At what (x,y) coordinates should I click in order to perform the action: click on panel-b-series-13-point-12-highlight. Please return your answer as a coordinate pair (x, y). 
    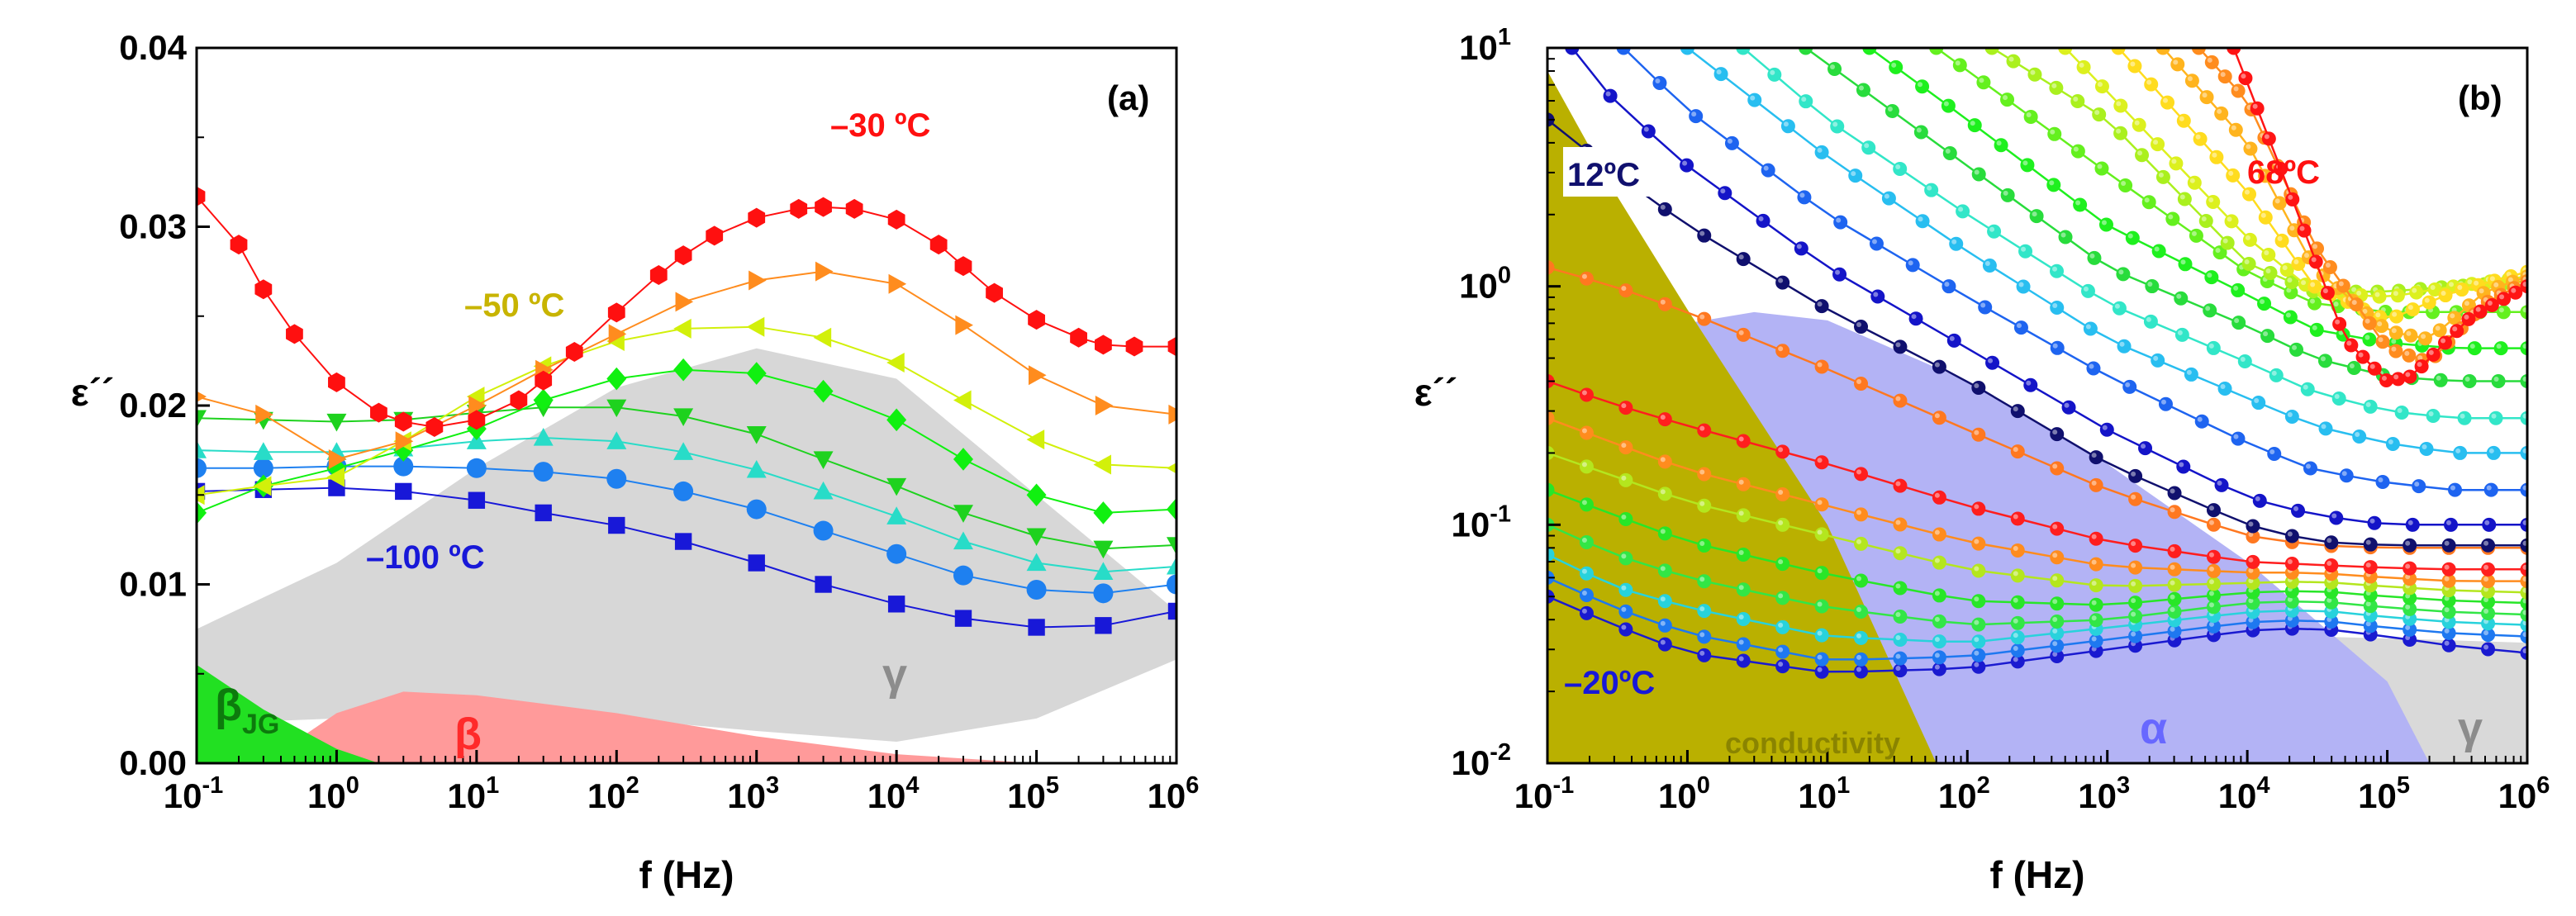
    Looking at the image, I should click on (2117, 306).